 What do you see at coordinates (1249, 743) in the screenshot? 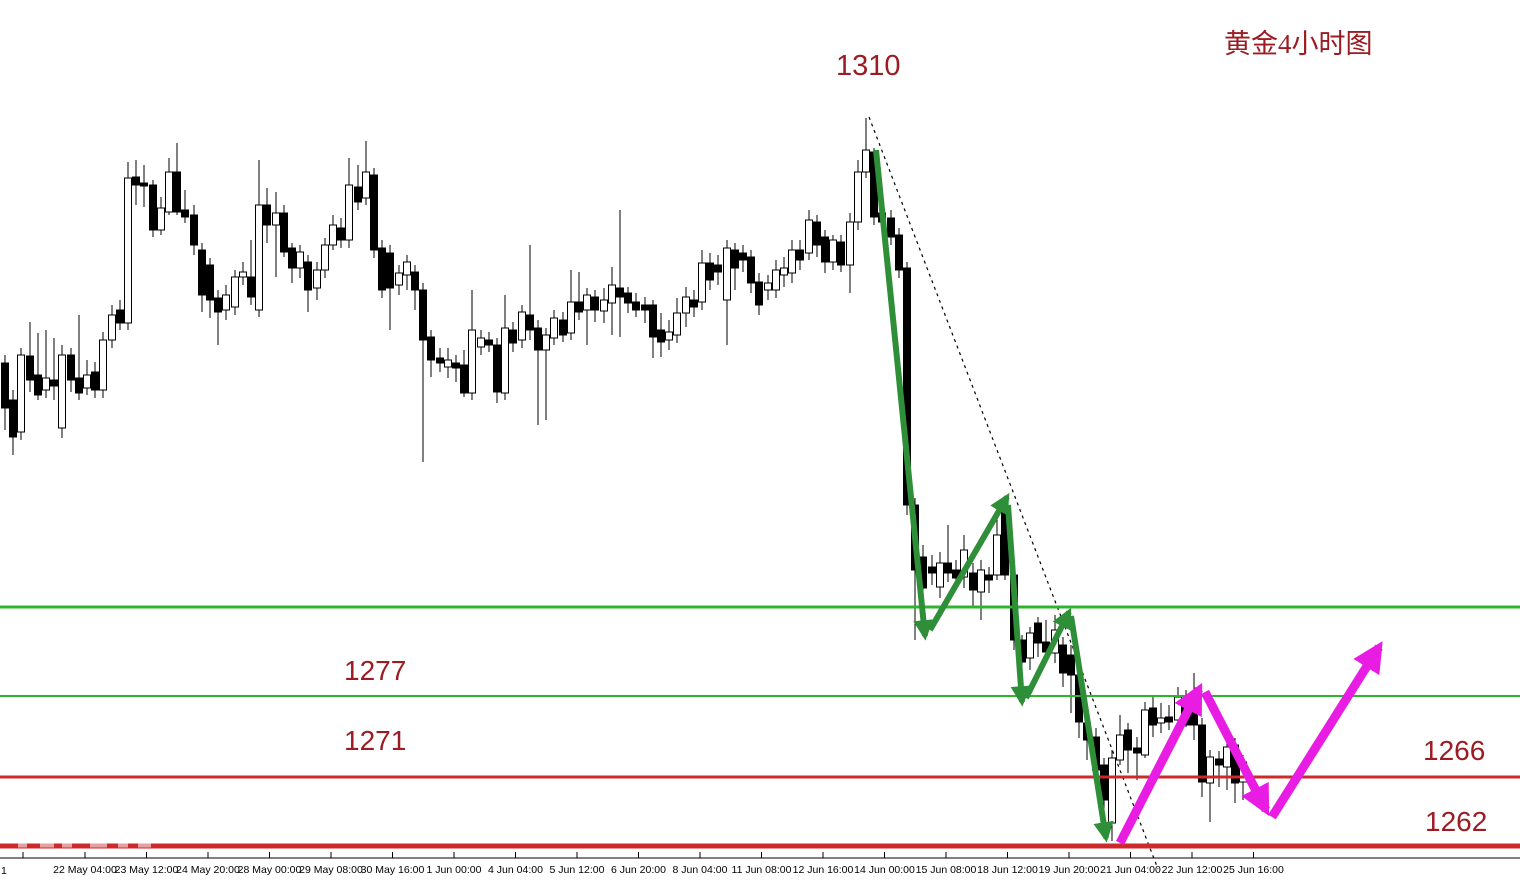
I see `magenta-projection-arrows` at bounding box center [1249, 743].